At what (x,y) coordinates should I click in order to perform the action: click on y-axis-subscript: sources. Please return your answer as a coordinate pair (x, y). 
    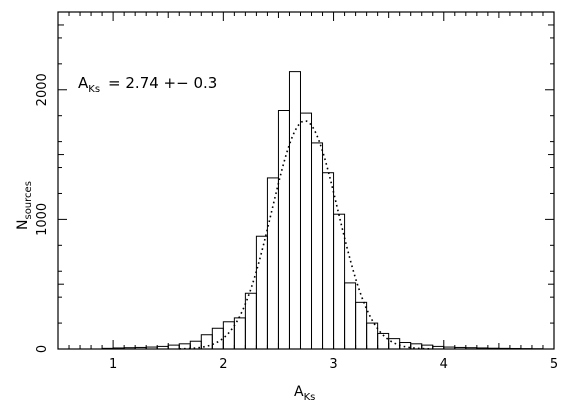
    Looking at the image, I should click on (28, 200).